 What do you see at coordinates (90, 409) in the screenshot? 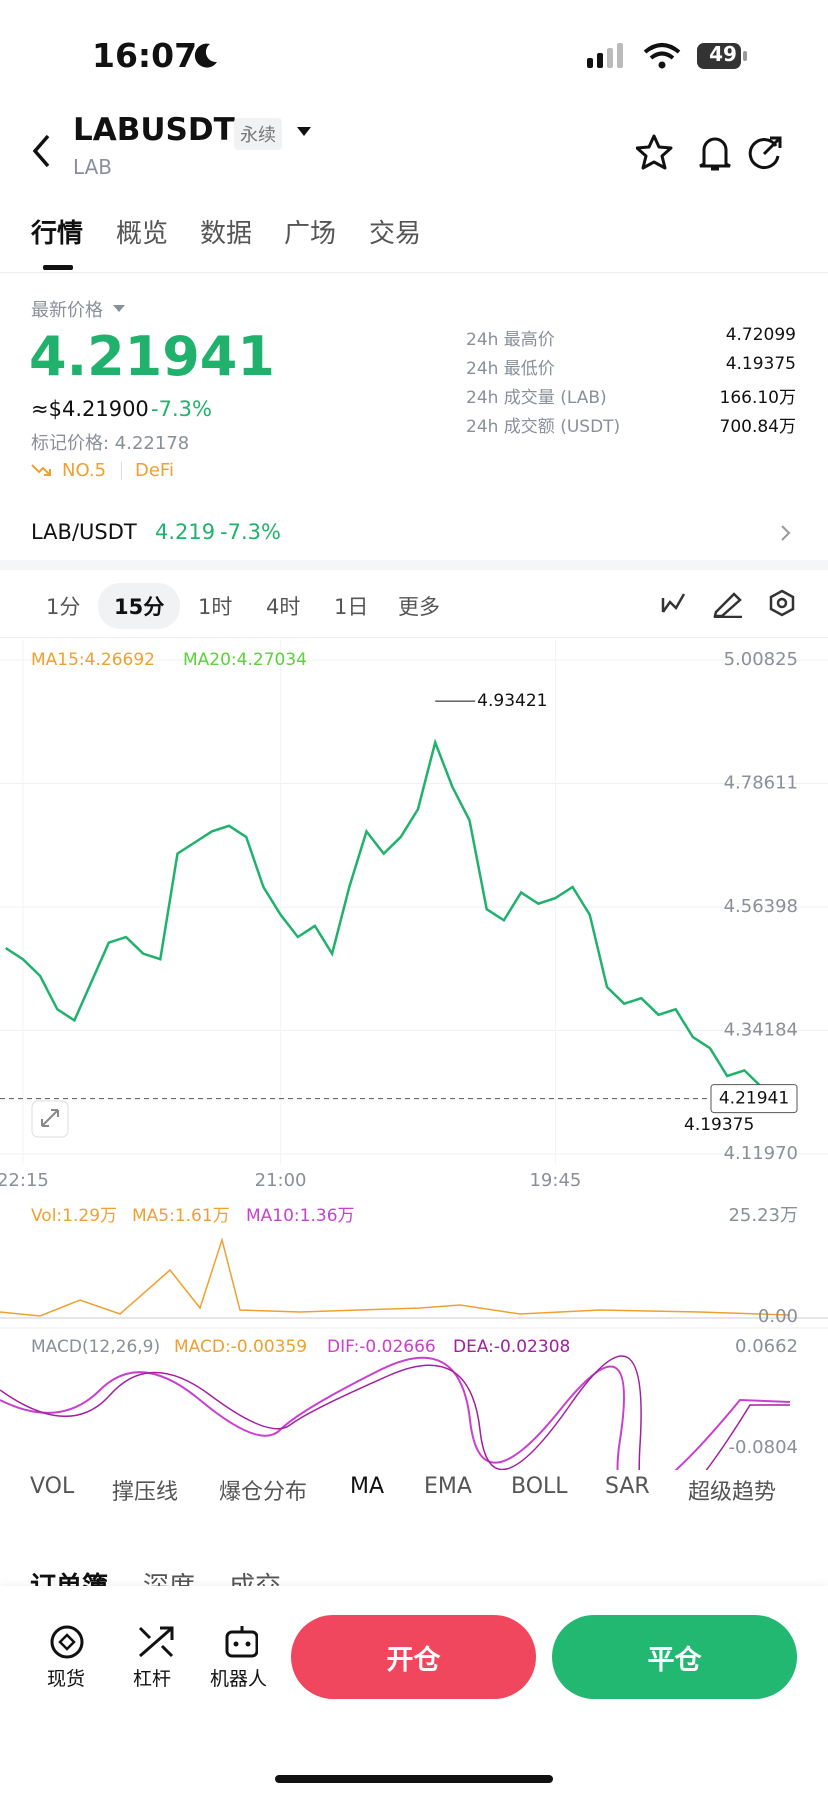
I see `usd-price: ≈$4.21900` at bounding box center [90, 409].